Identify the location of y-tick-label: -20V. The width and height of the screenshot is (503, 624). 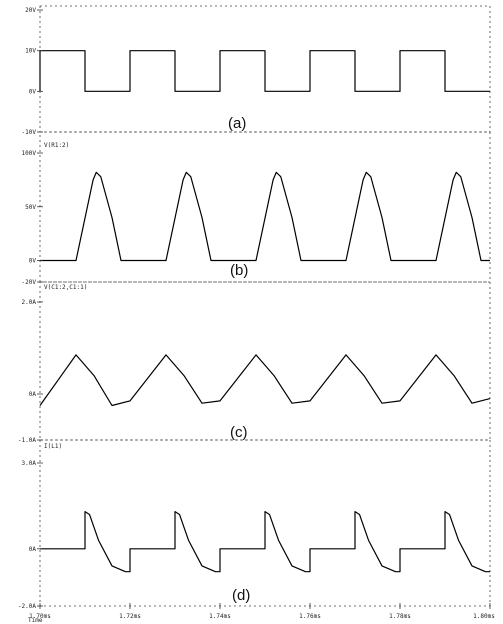
(29, 282).